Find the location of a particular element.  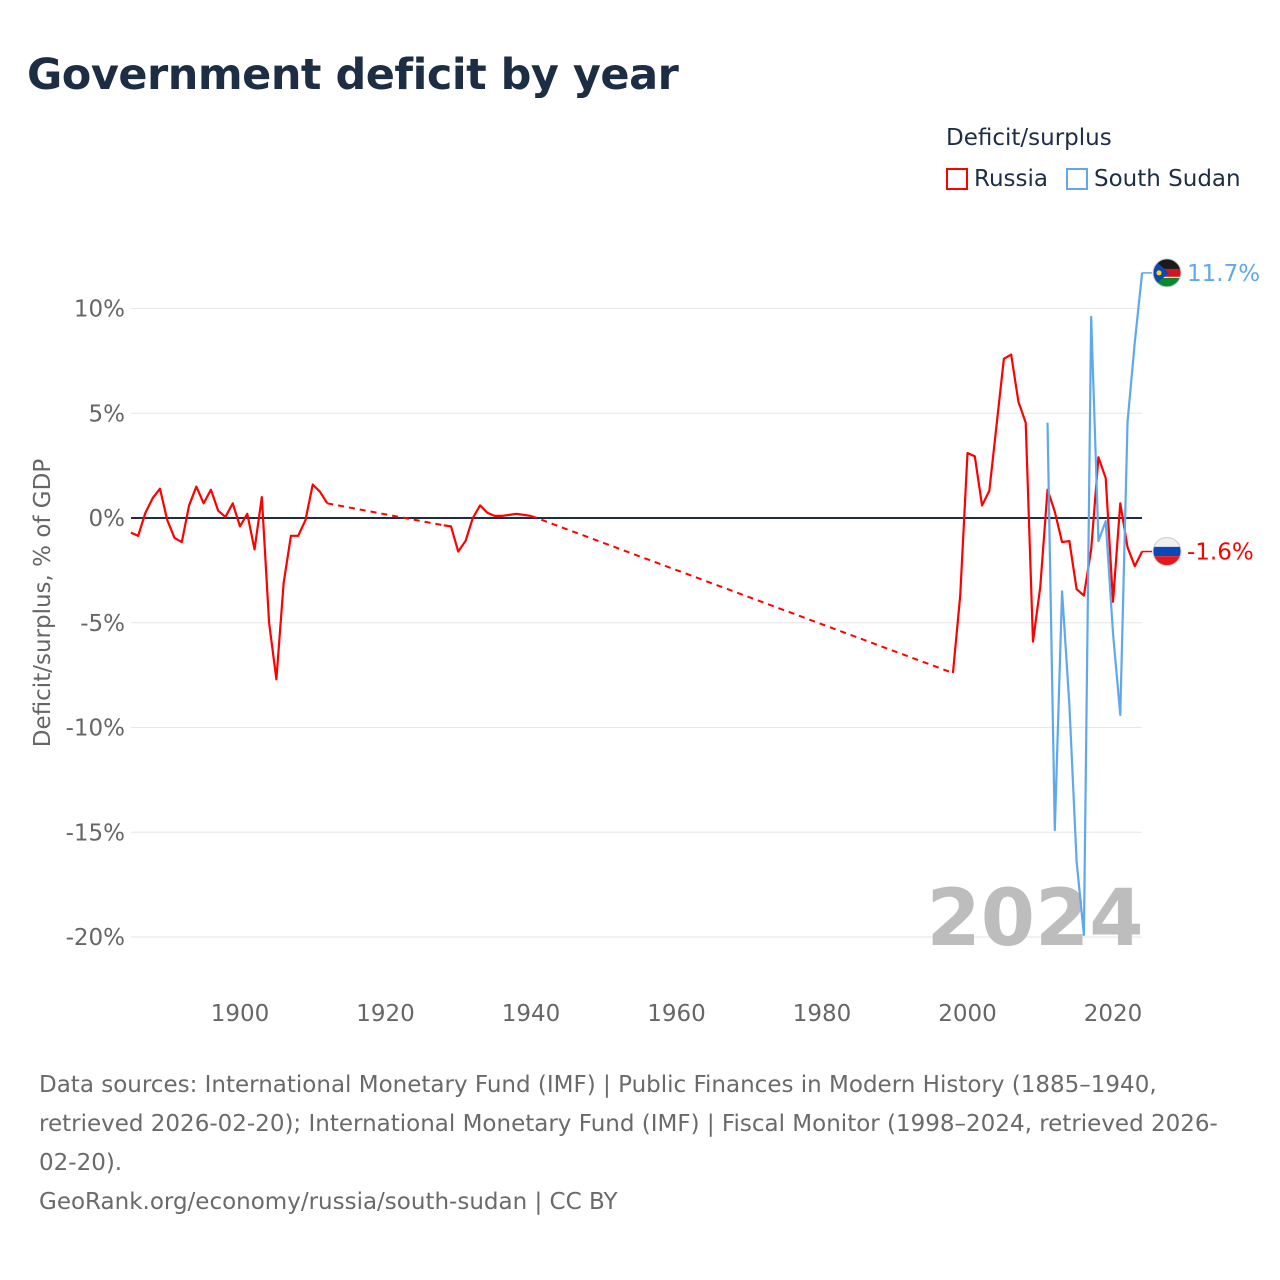

flag-body is located at coordinates (1167, 272).